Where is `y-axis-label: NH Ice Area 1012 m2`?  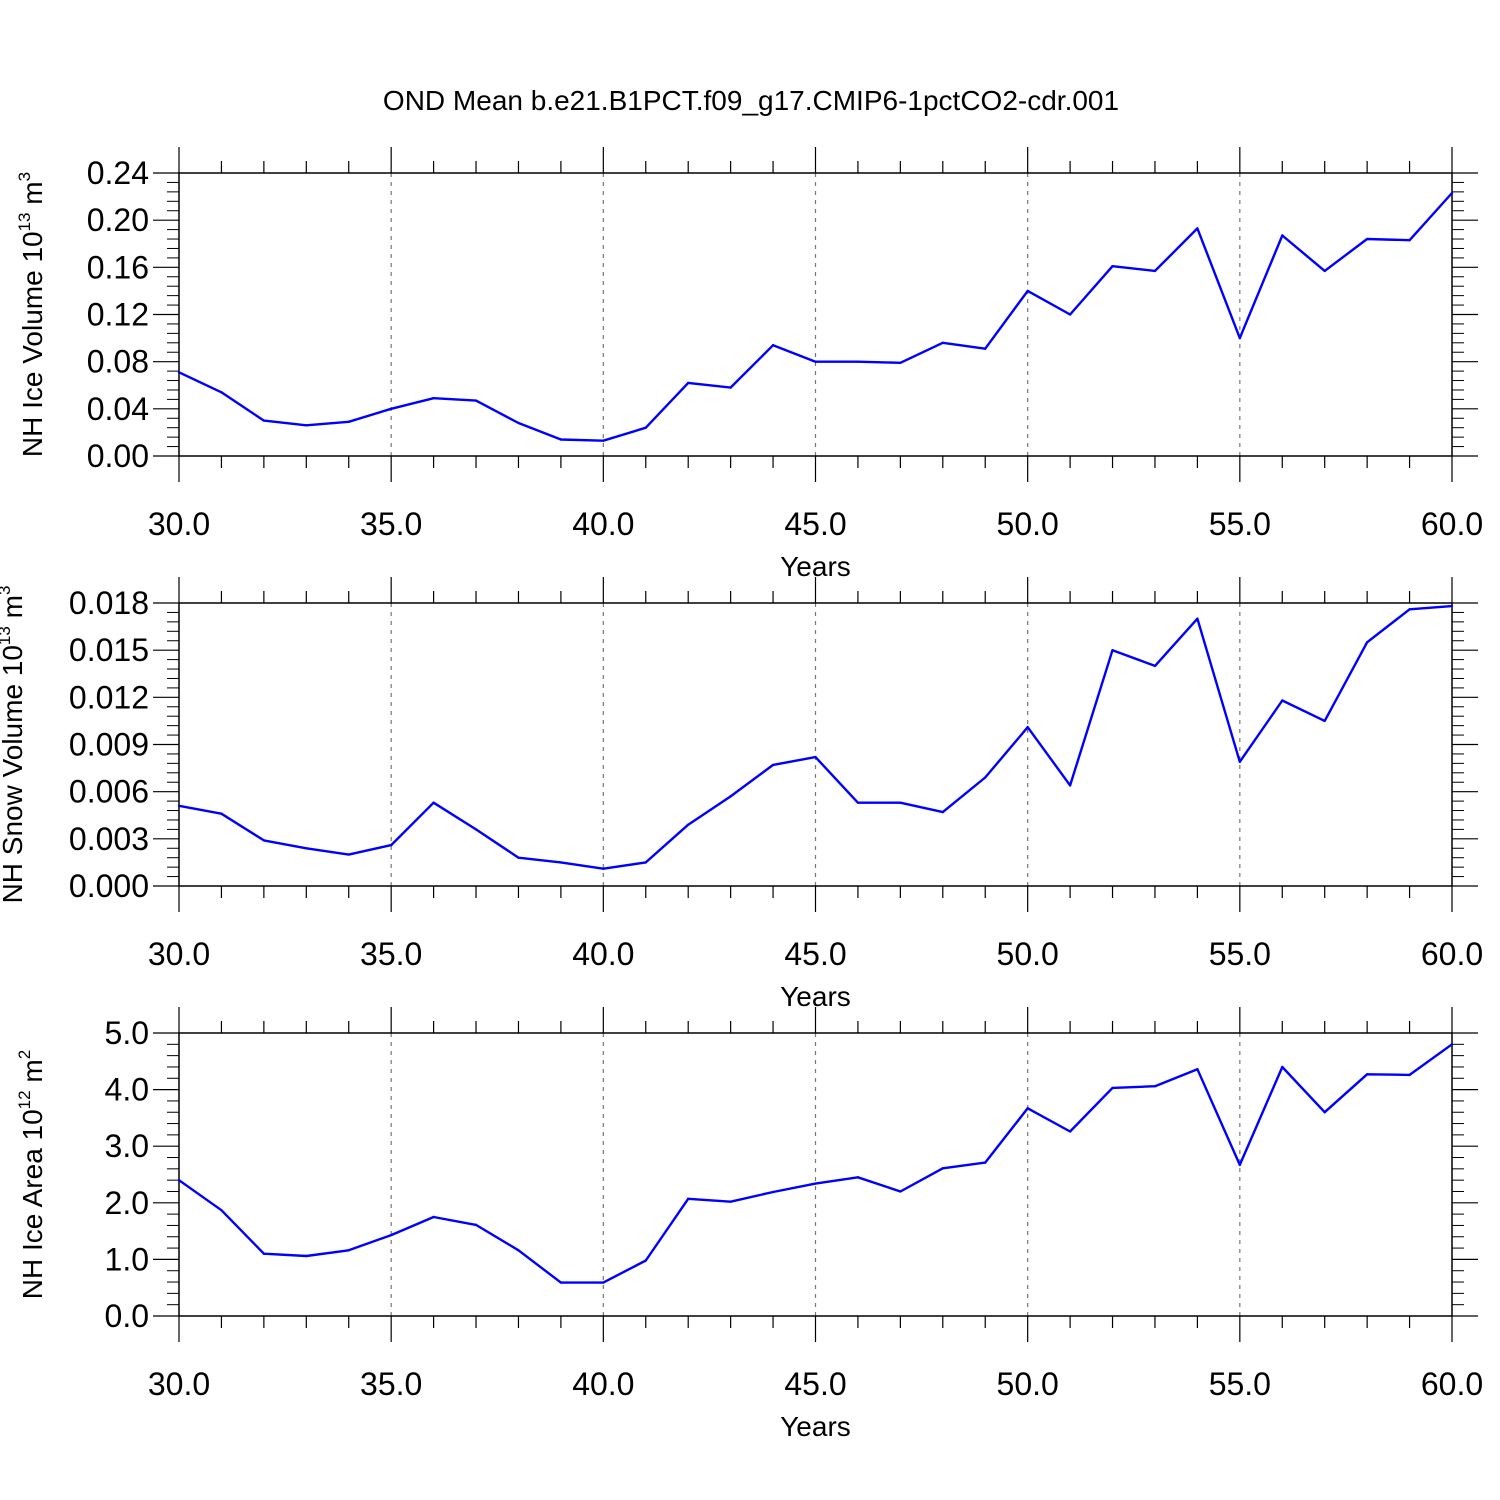 y-axis-label: NH Ice Area 1012 m2 is located at coordinates (31, 1174).